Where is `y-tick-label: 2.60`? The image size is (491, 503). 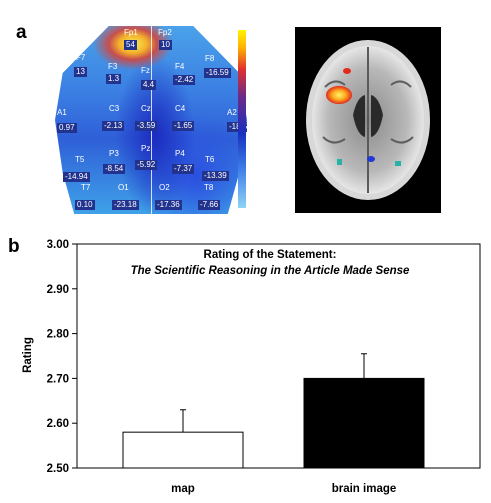 y-tick-label: 2.60 is located at coordinates (58, 424).